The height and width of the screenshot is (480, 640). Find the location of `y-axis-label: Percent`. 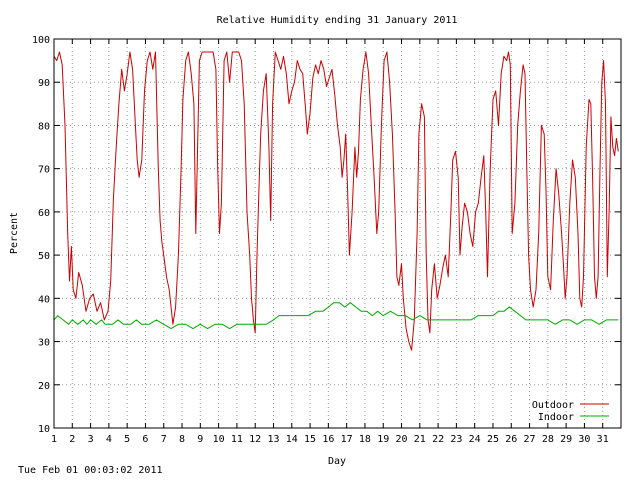

y-axis-label: Percent is located at coordinates (14, 233).